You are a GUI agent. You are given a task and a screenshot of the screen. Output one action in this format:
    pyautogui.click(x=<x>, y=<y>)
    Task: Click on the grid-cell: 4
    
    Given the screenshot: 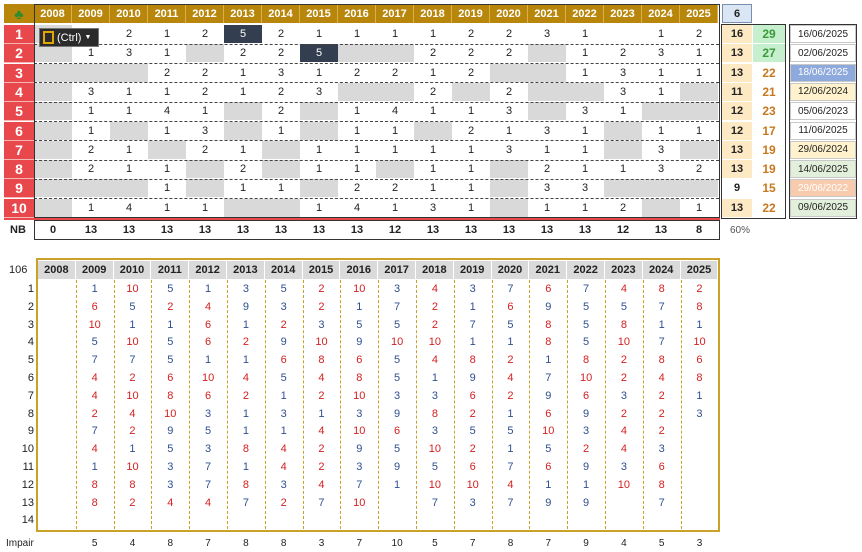 What is the action you would take?
    pyautogui.click(x=129, y=207)
    